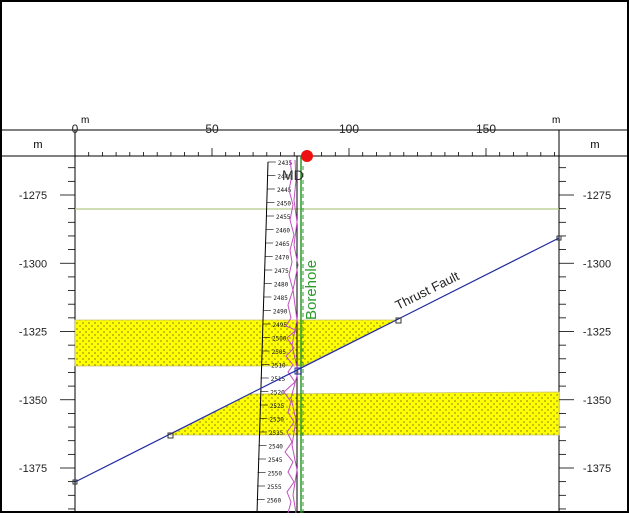 This screenshot has height=518, width=629. What do you see at coordinates (283, 204) in the screenshot?
I see `md-depth-label: 2450` at bounding box center [283, 204].